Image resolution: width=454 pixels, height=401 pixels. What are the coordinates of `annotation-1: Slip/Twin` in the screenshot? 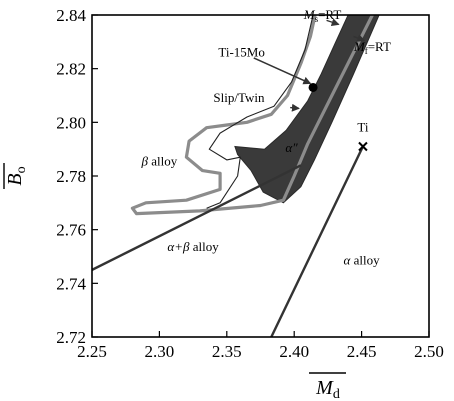 It's located at (239, 97).